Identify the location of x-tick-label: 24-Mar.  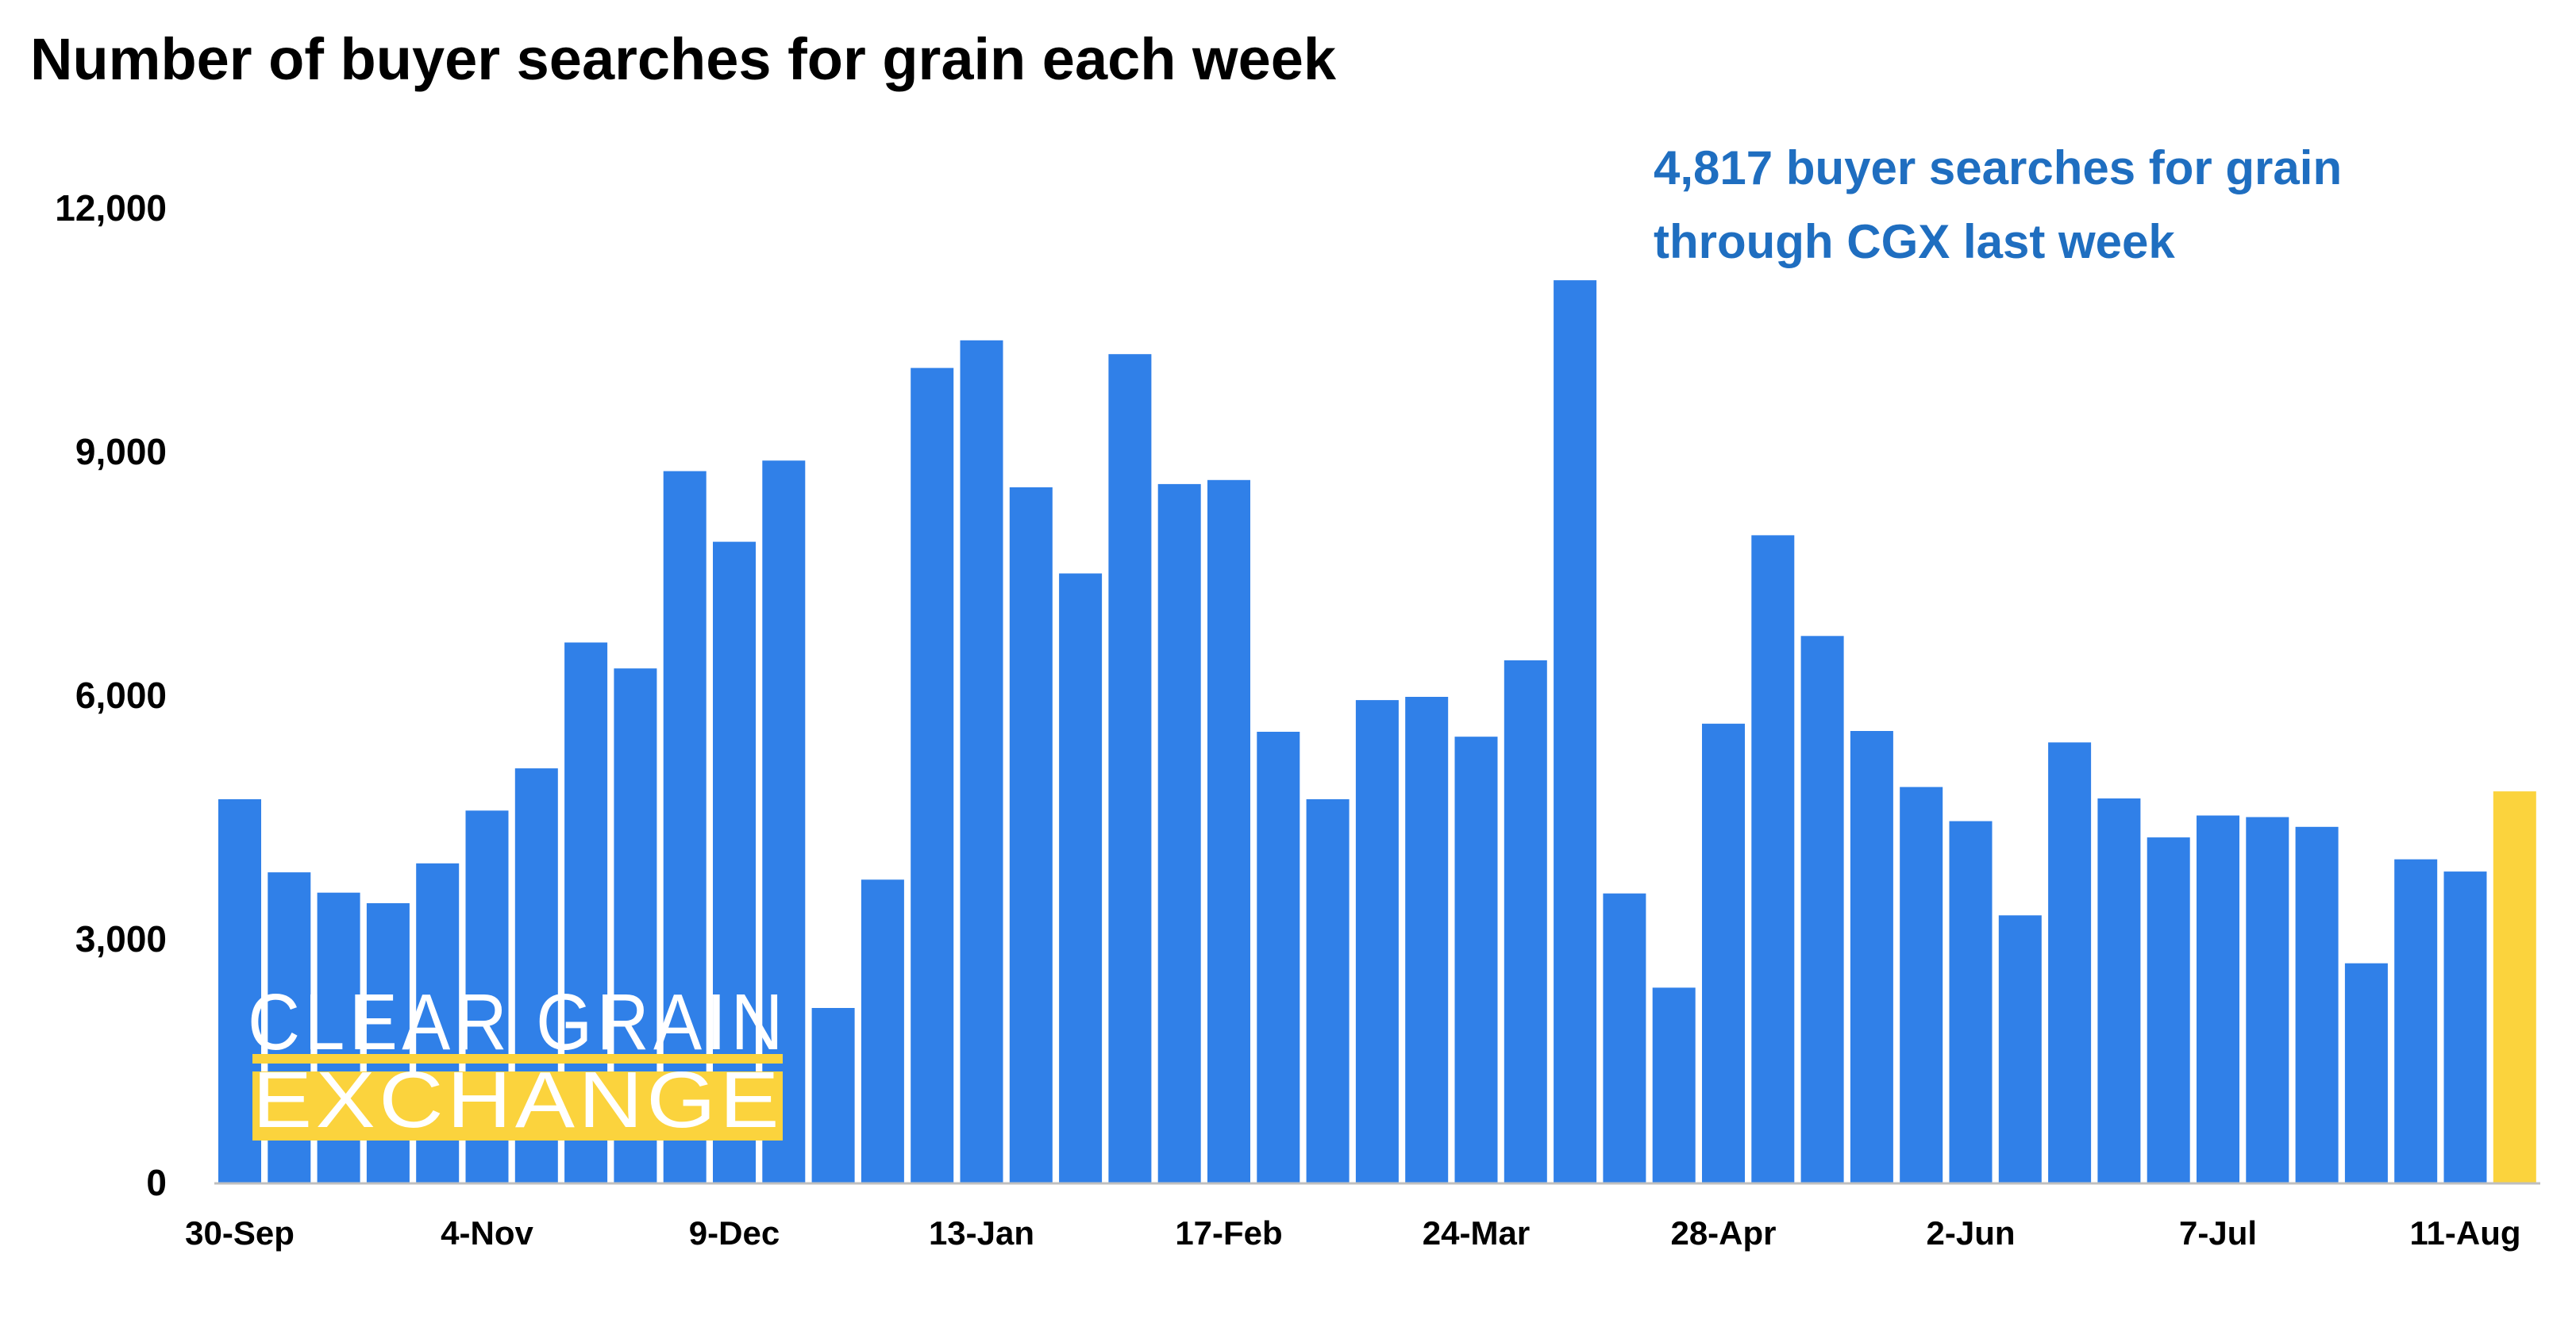
(1476, 1233).